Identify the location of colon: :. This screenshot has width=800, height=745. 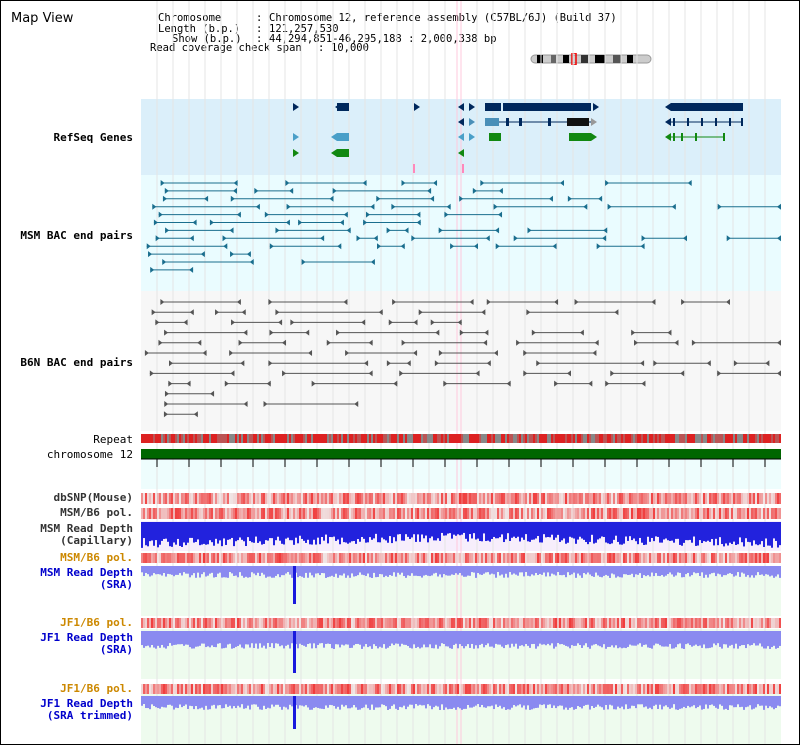
(259, 29).